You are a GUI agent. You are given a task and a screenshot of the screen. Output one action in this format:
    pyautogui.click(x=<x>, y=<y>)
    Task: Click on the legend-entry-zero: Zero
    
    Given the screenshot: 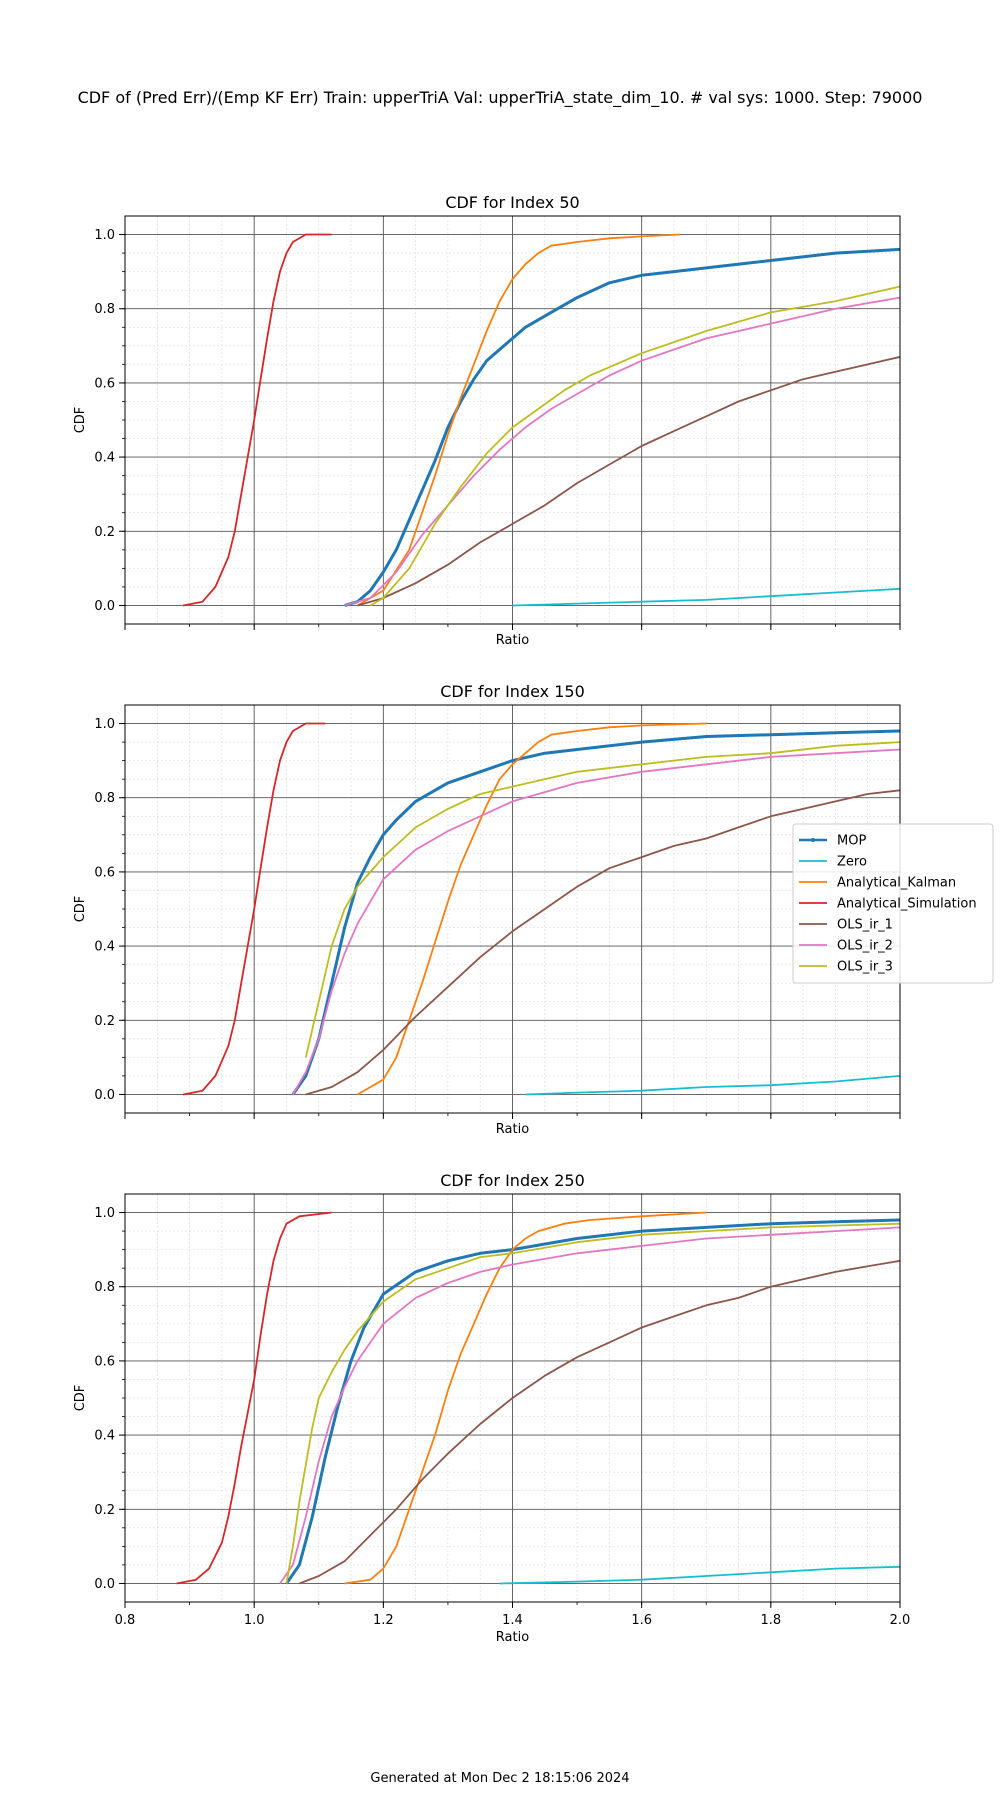 What is the action you would take?
    pyautogui.click(x=833, y=862)
    